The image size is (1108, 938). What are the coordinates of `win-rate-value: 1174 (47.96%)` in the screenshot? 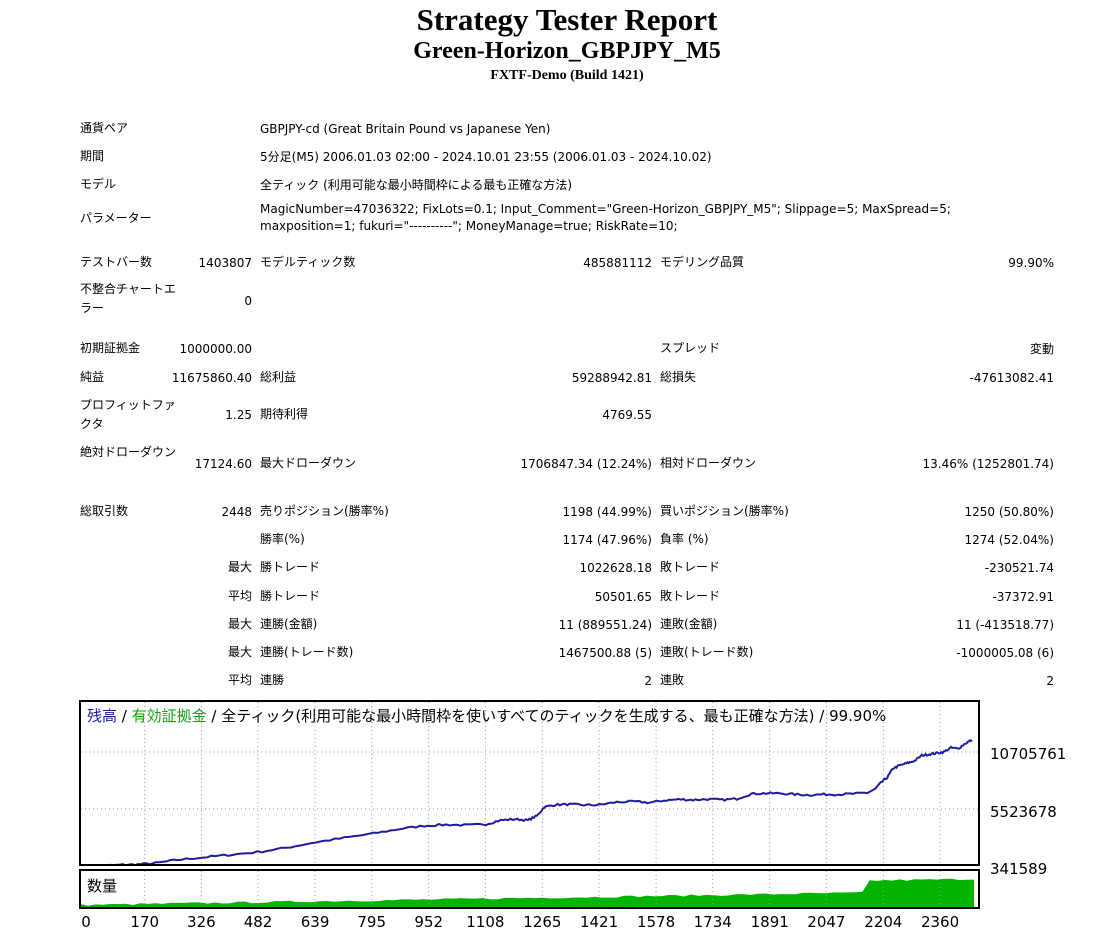 It's located at (607, 540).